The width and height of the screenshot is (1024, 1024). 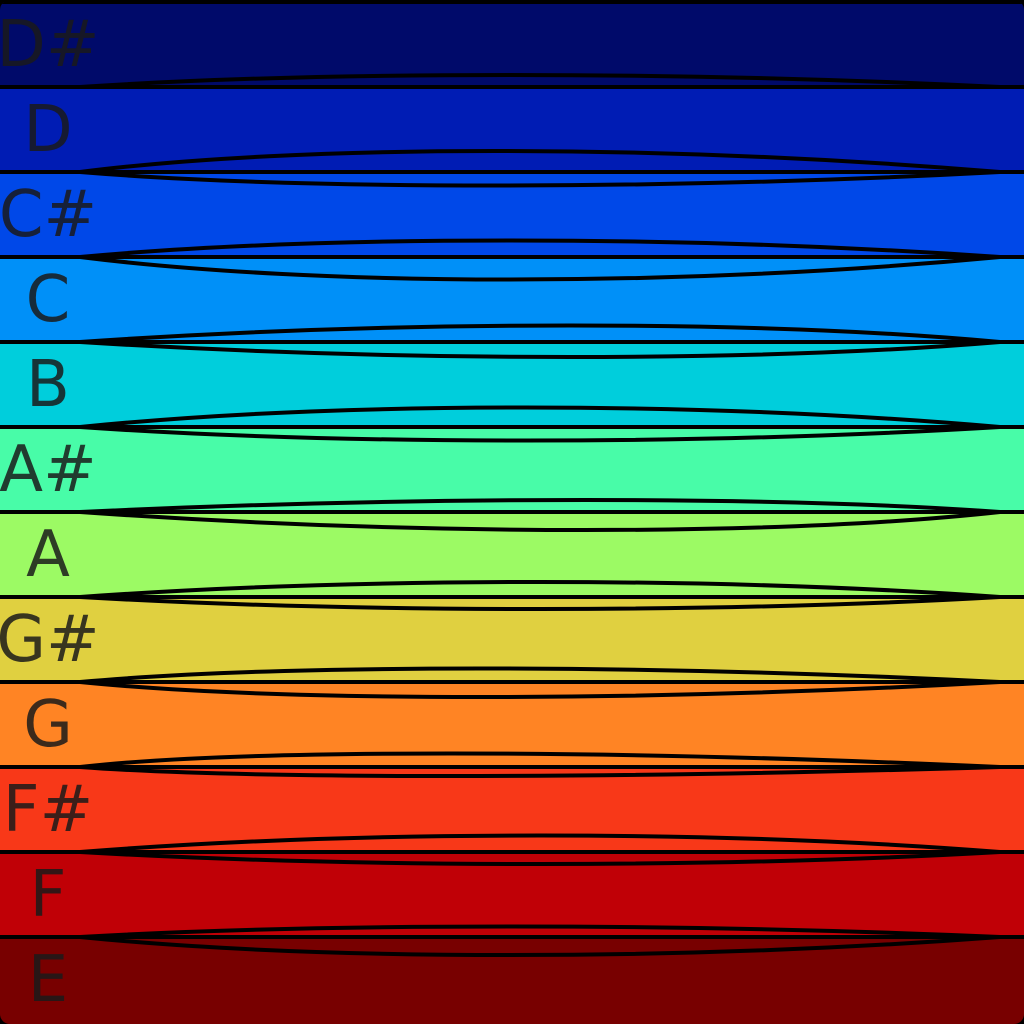 What do you see at coordinates (512, 130) in the screenshot?
I see `lane-d` at bounding box center [512, 130].